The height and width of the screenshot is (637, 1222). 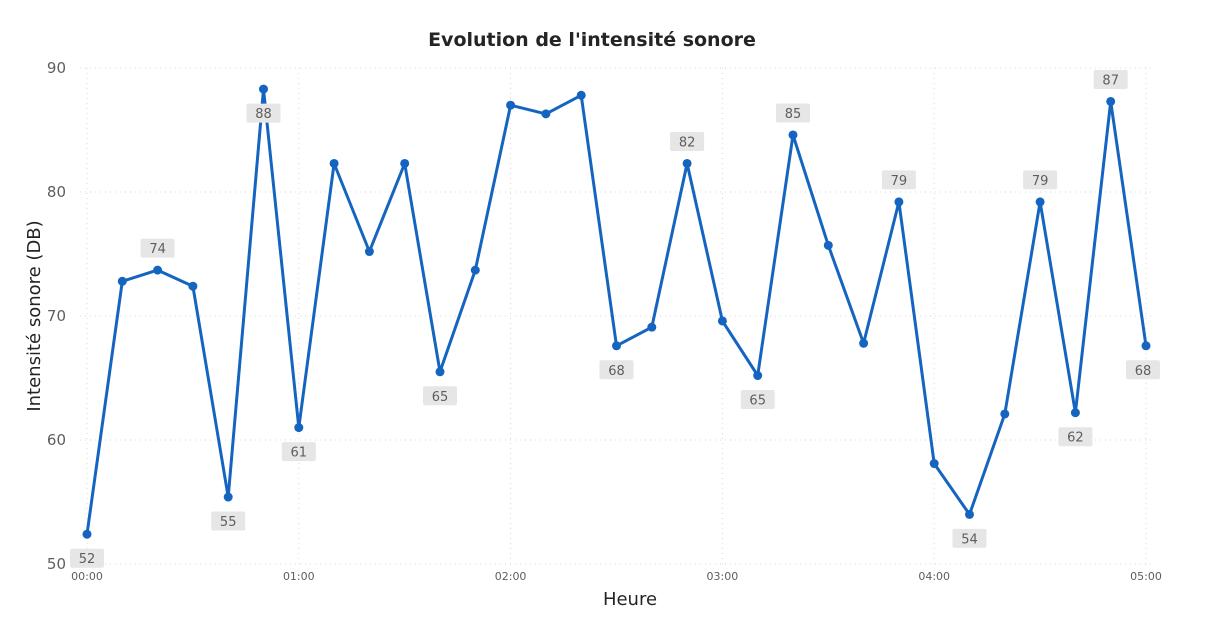 What do you see at coordinates (56, 192) in the screenshot?
I see `y-tick-label: 80` at bounding box center [56, 192].